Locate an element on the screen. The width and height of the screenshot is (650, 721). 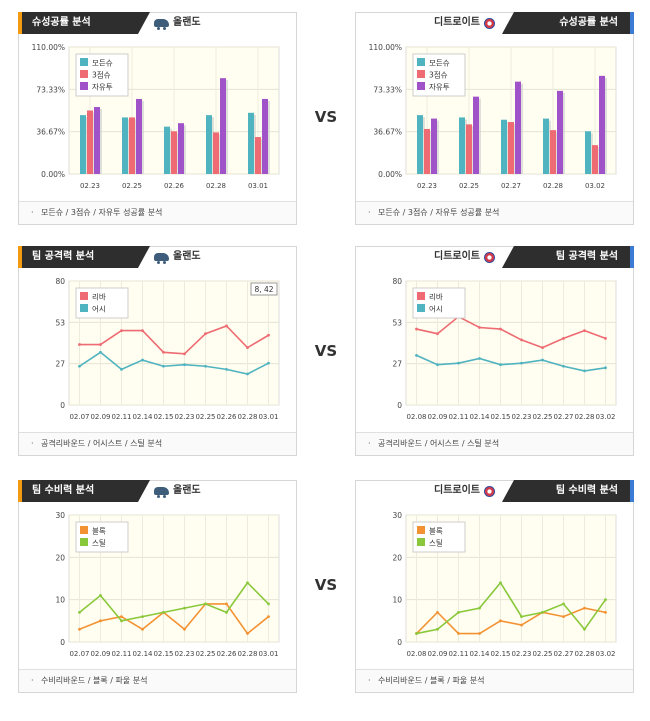
car-icon is located at coordinates (161, 258).